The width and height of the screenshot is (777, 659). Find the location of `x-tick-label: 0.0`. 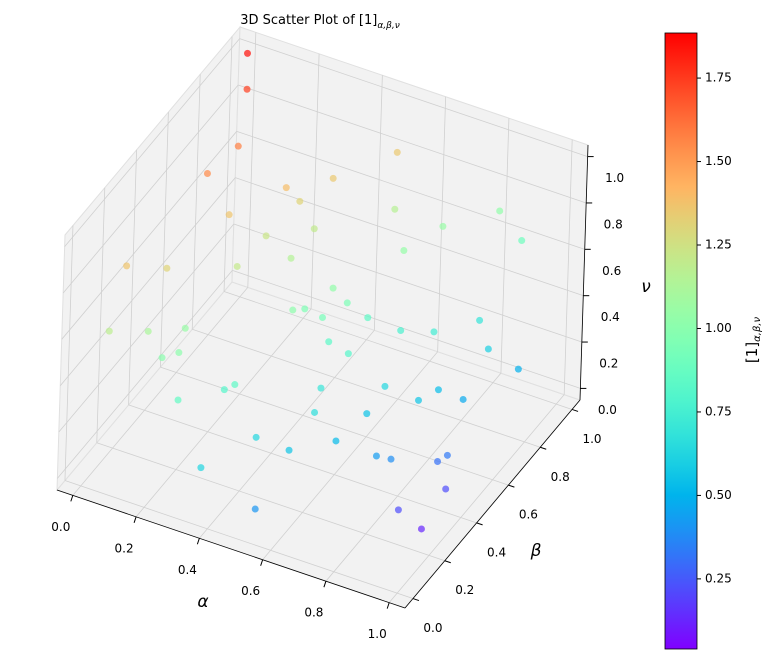

x-tick-label: 0.0 is located at coordinates (60, 527).